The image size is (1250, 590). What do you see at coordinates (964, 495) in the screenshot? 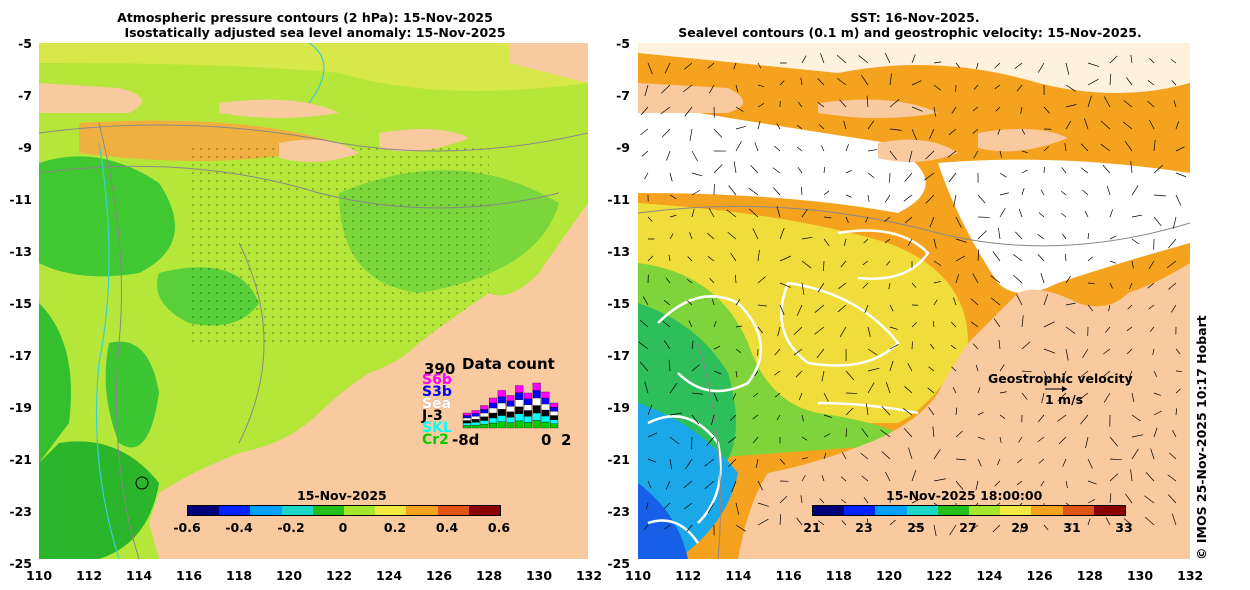
I see `right-colorbar-title: 15-Nov-2025 18:00:00` at bounding box center [964, 495].